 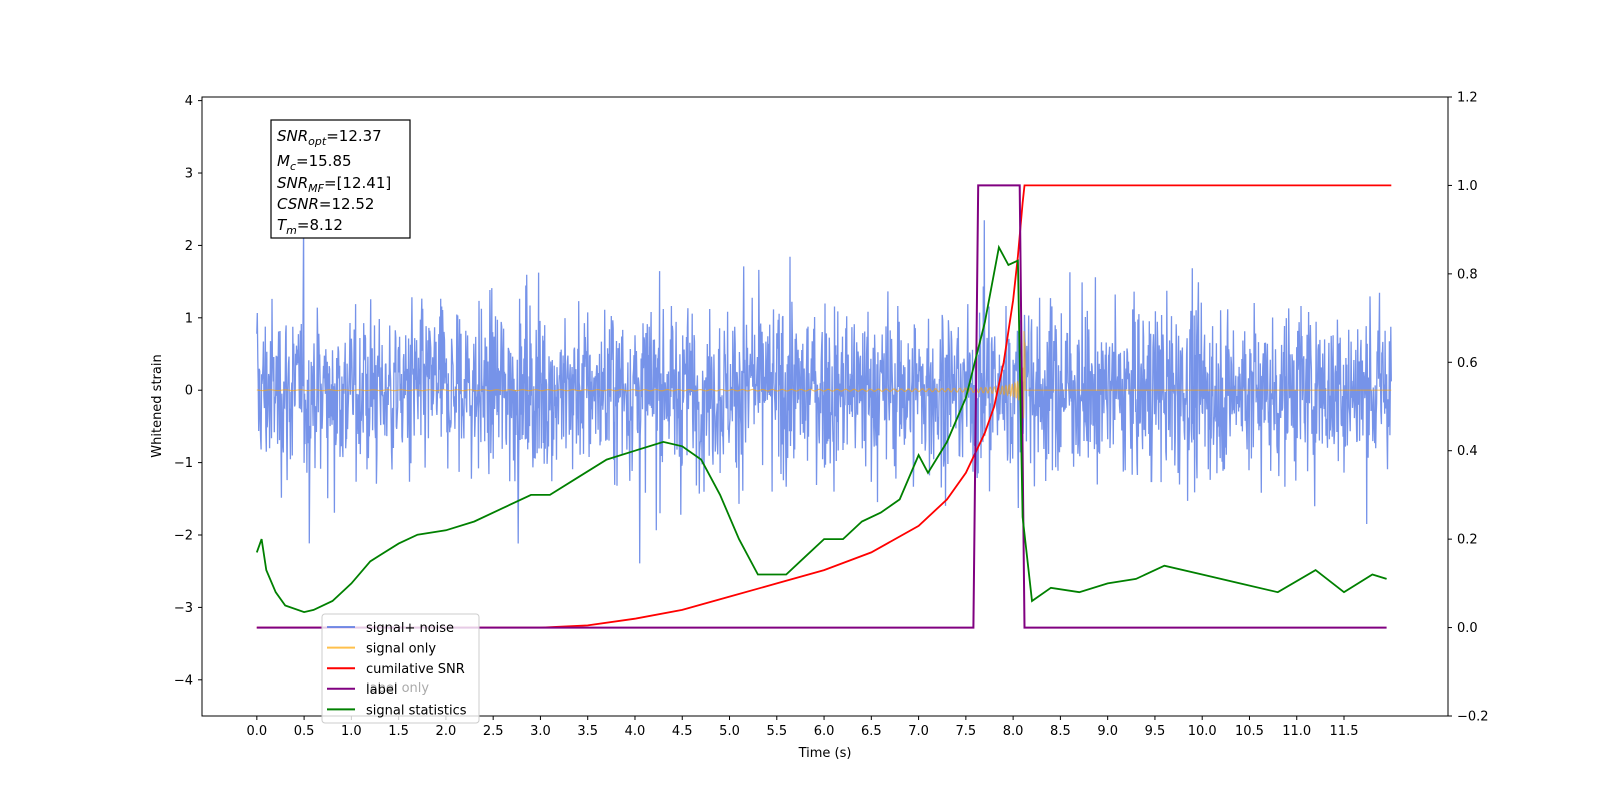 What do you see at coordinates (871, 731) in the screenshot?
I see `x-tick-label: 6.5` at bounding box center [871, 731].